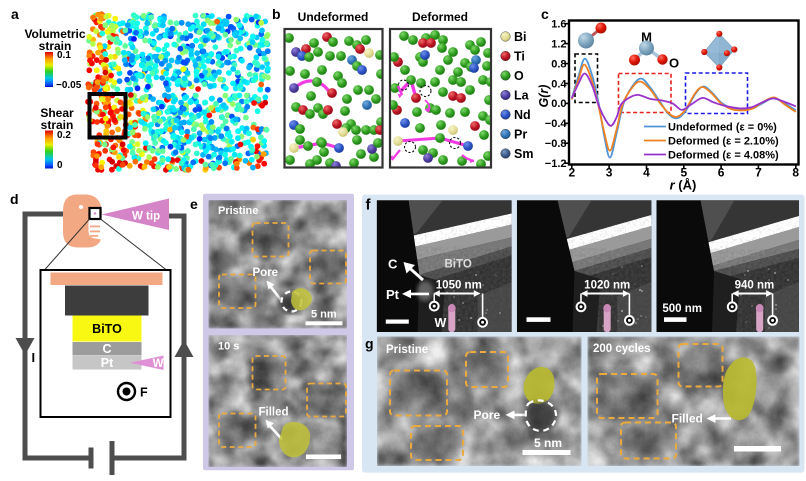 Image resolution: width=806 pixels, height=481 pixels. What do you see at coordinates (440, 17) in the screenshot?
I see `svg-text: Deformed` at bounding box center [440, 17].